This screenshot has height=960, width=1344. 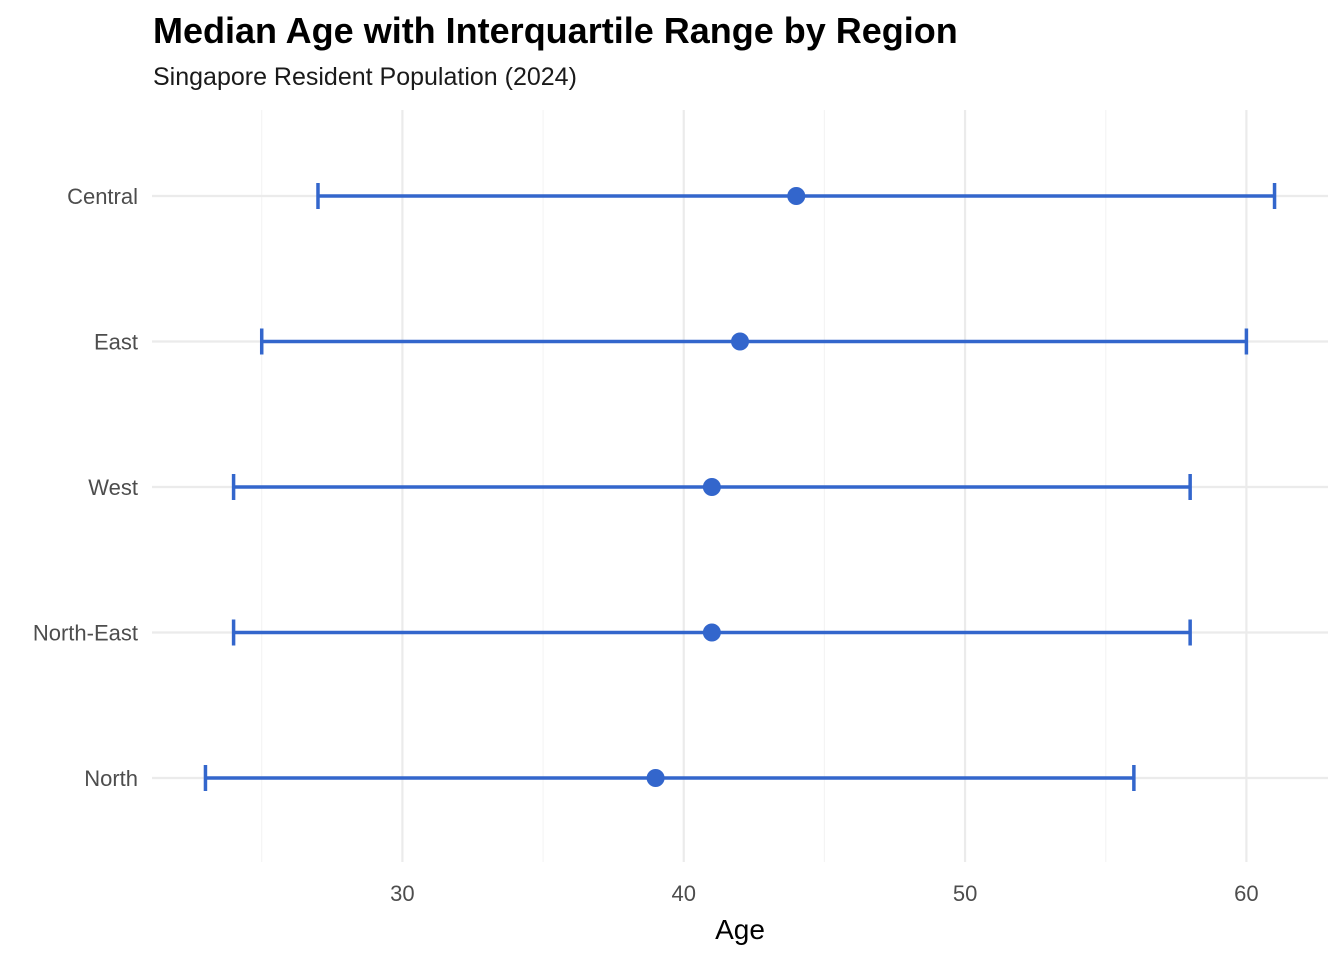 What do you see at coordinates (824, 893) in the screenshot?
I see `x-axis-labels: 30 40 50 60` at bounding box center [824, 893].